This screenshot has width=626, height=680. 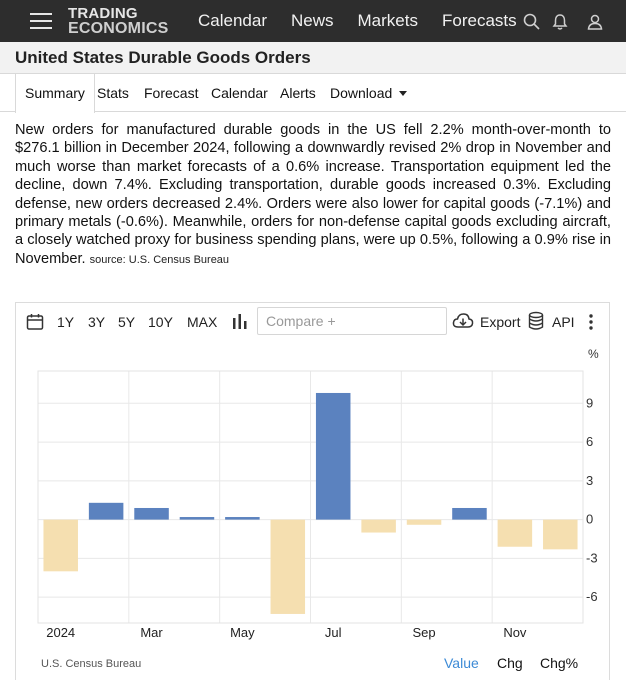 What do you see at coordinates (589, 402) in the screenshot?
I see `y-tick-label: 9` at bounding box center [589, 402].